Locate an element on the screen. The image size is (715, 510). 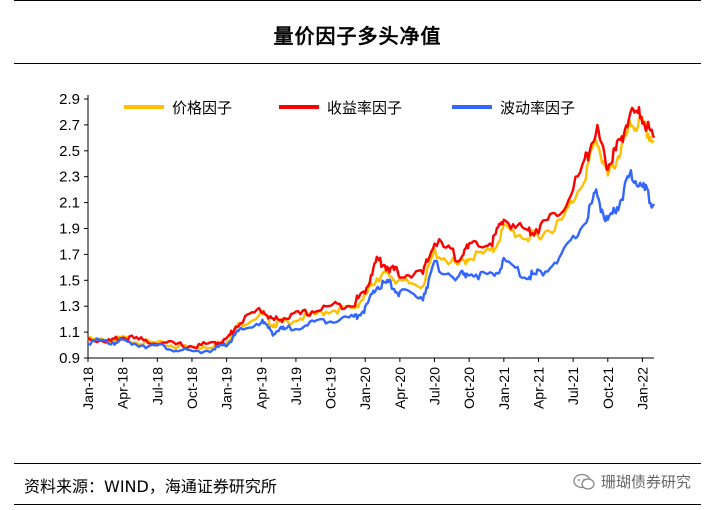
x-tick-label: Jan-21 is located at coordinates (504, 388).